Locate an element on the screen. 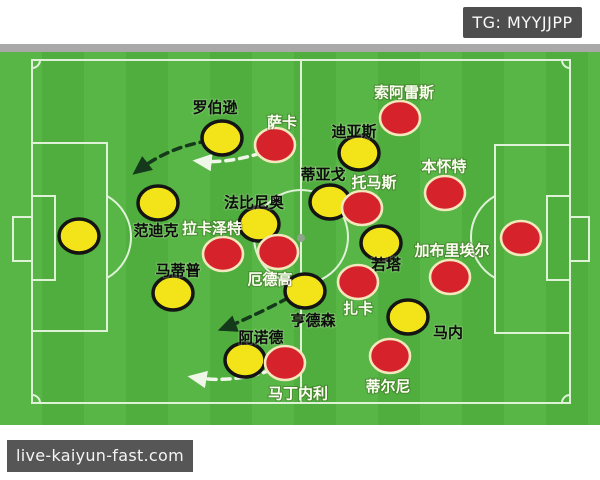  player-label: 本怀特 is located at coordinates (443, 167).